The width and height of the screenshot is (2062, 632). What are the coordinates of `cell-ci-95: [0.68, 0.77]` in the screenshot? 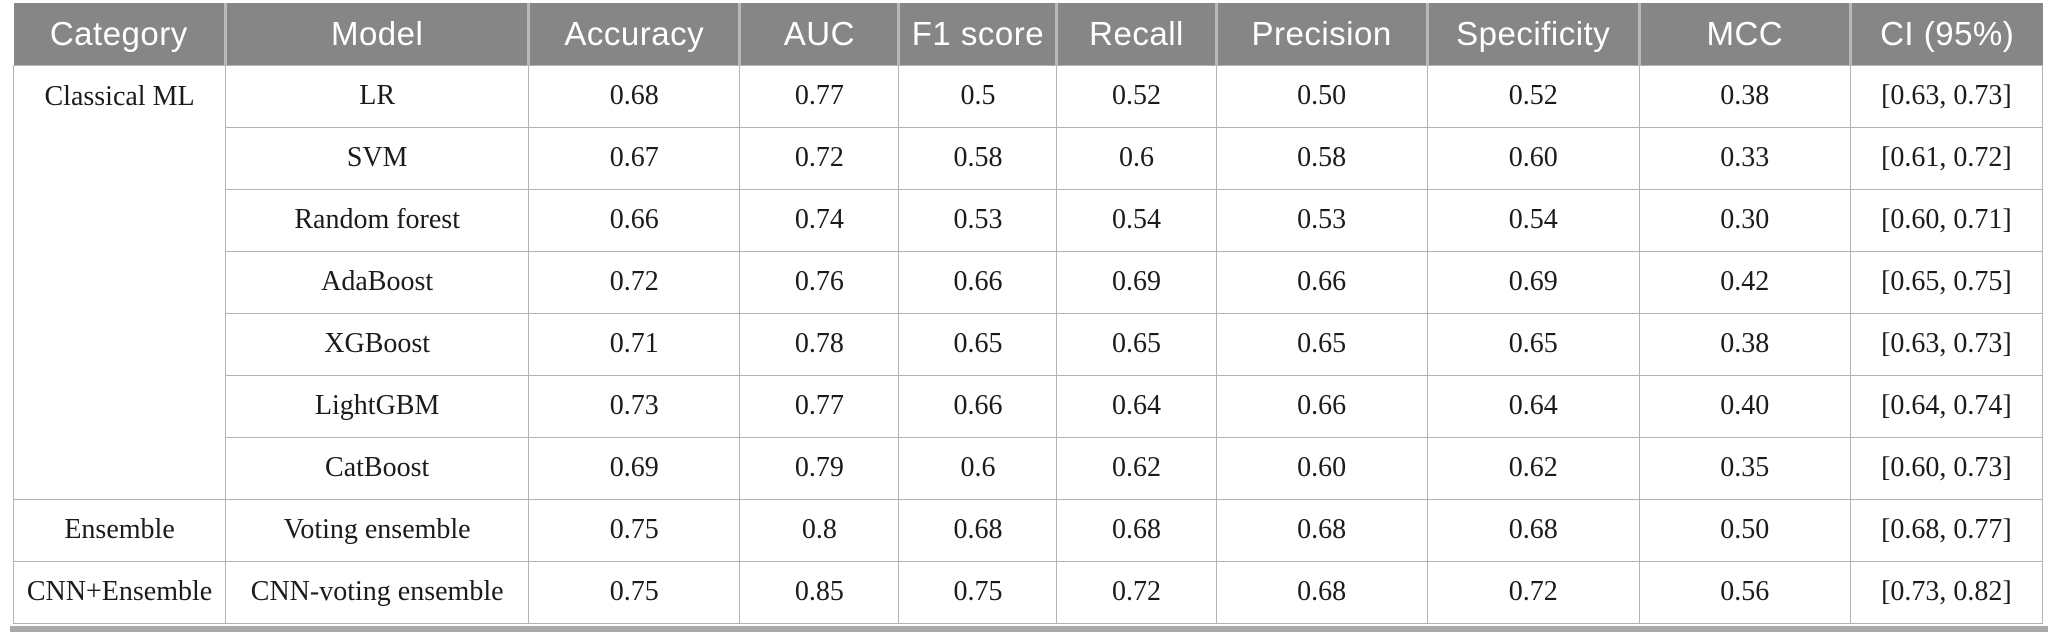 It's located at (1946, 530).